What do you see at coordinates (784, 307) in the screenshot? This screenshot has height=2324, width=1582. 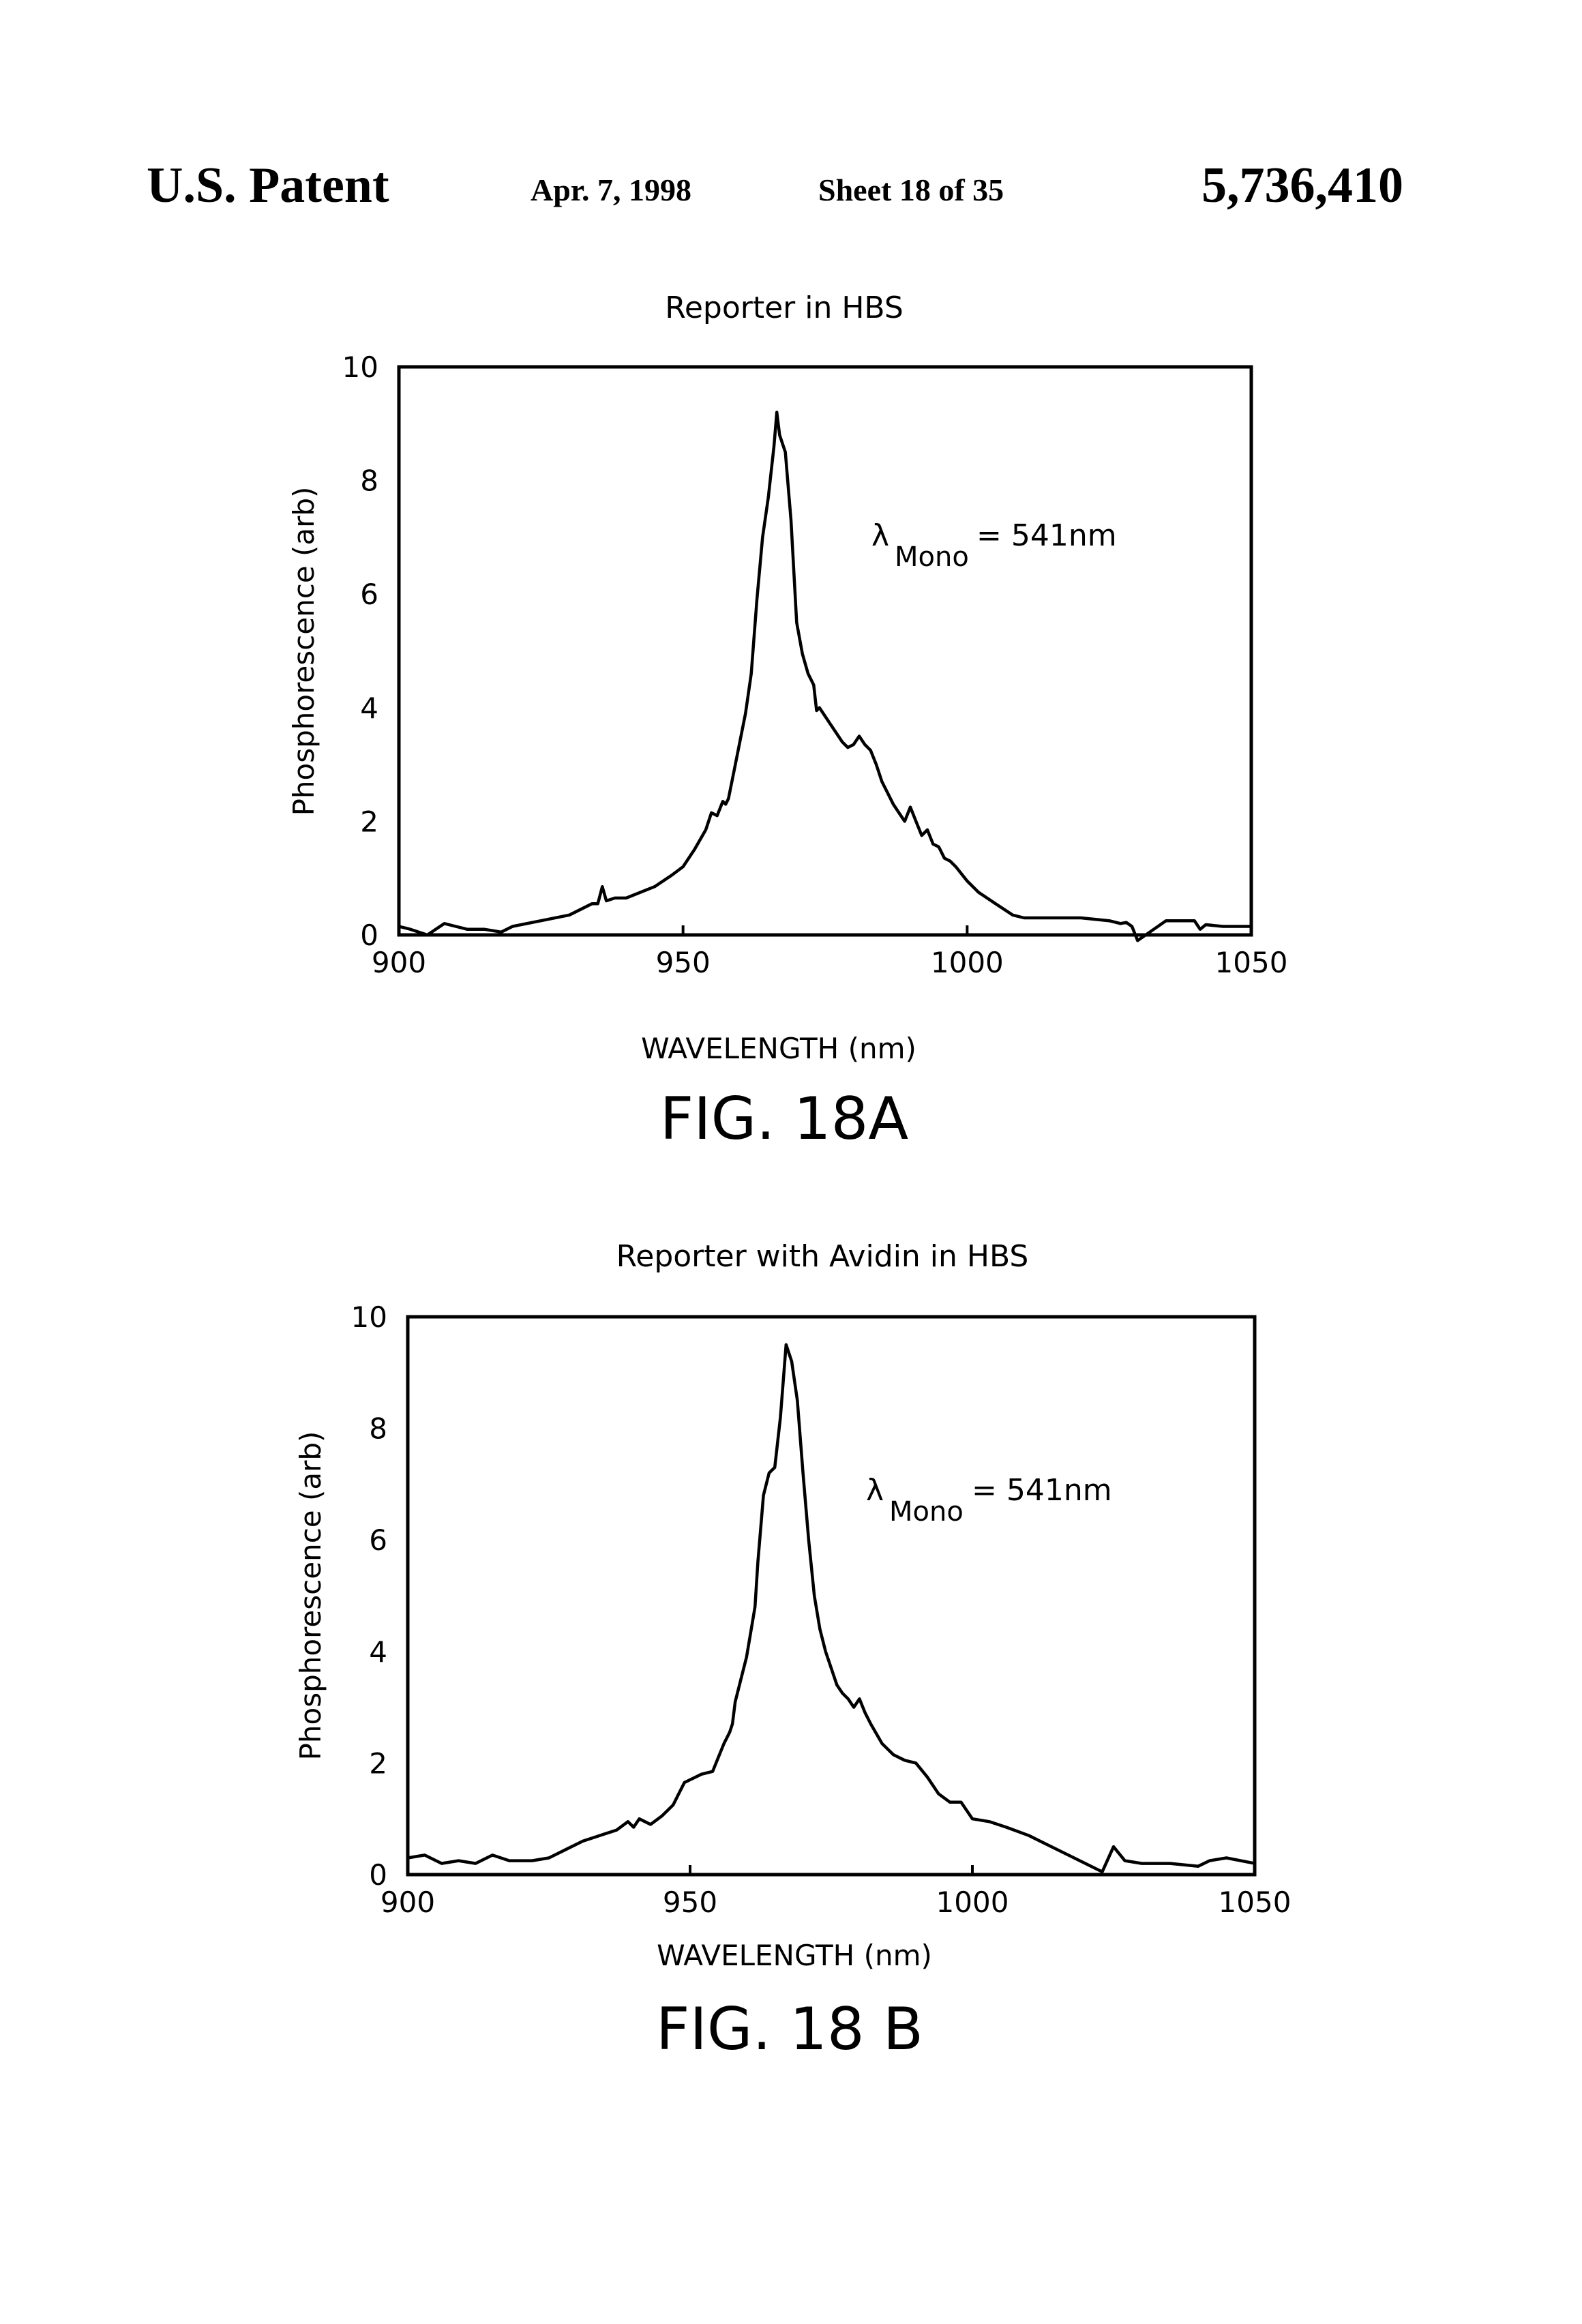 I see `chart-title: Reporter in HBS` at bounding box center [784, 307].